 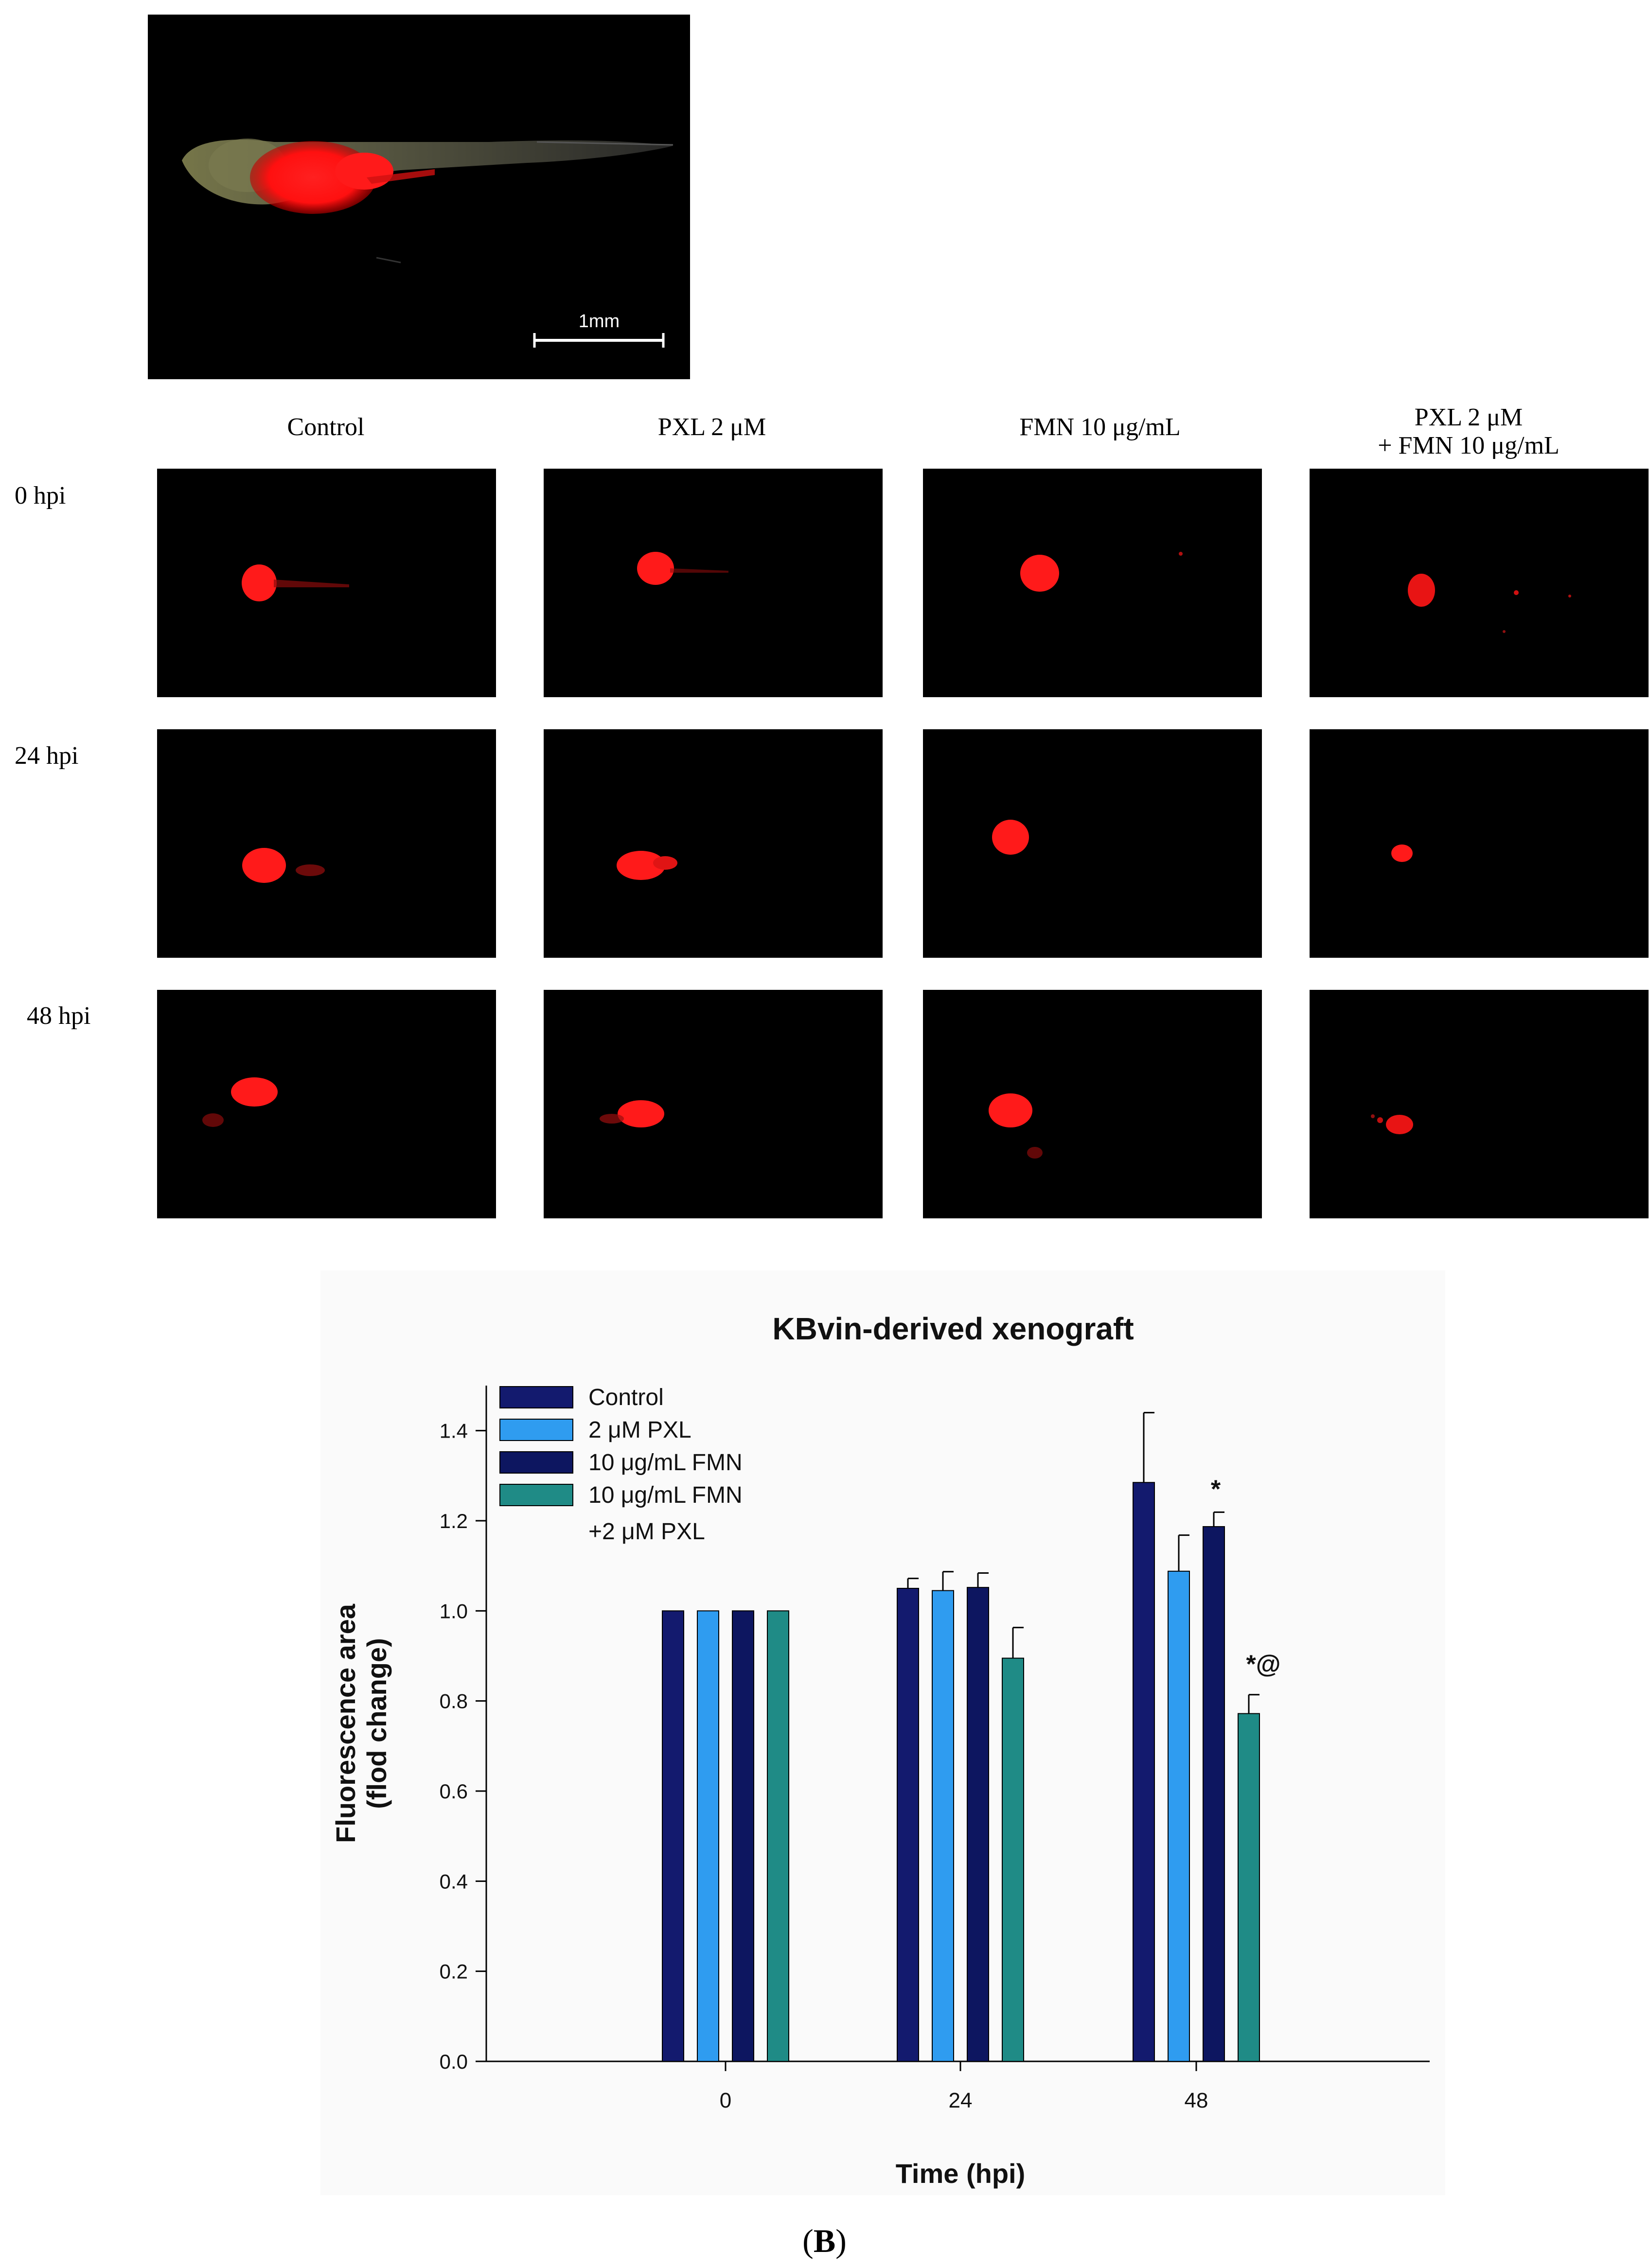 I want to click on legend-label-continuation: +2 μM PXL, so click(x=646, y=1532).